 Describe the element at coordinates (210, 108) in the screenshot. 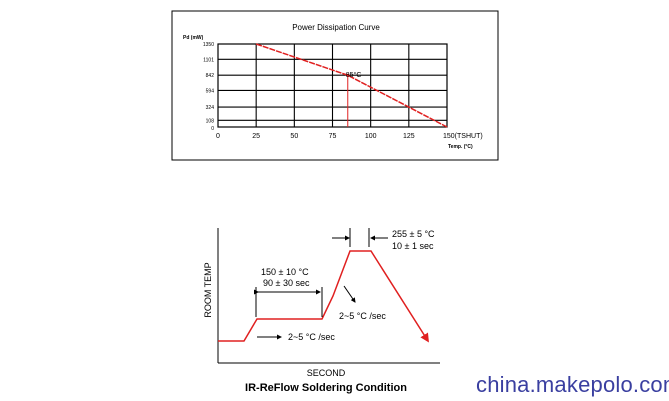

I see `y-tick-label: 324` at that location.